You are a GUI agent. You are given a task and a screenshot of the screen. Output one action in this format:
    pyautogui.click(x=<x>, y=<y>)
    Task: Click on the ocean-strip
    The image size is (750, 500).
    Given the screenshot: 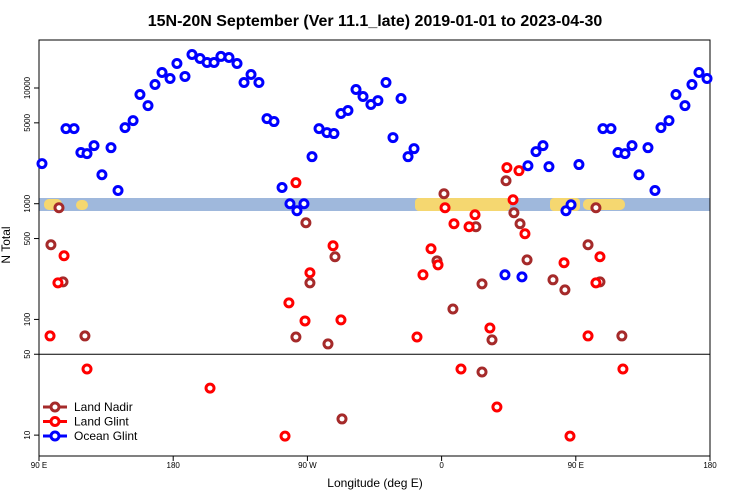 What is the action you would take?
    pyautogui.click(x=374, y=204)
    